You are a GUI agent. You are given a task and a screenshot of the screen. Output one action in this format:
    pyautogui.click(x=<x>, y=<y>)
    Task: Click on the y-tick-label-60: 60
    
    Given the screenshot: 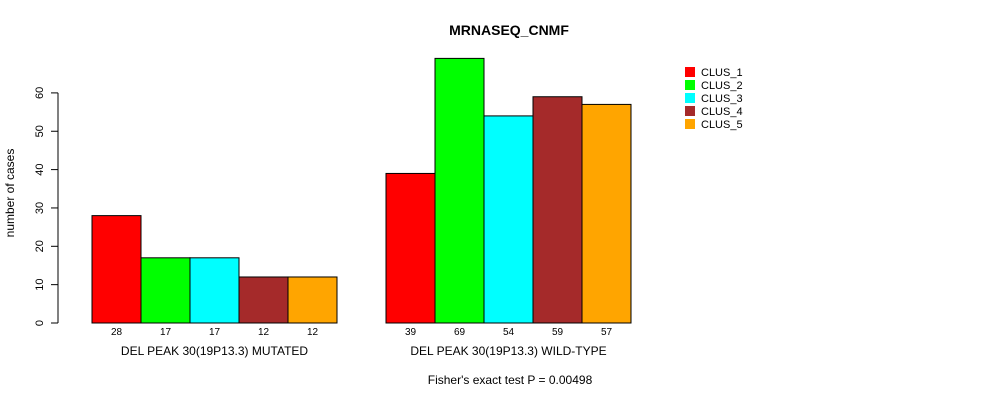 What is the action you would take?
    pyautogui.click(x=40, y=93)
    